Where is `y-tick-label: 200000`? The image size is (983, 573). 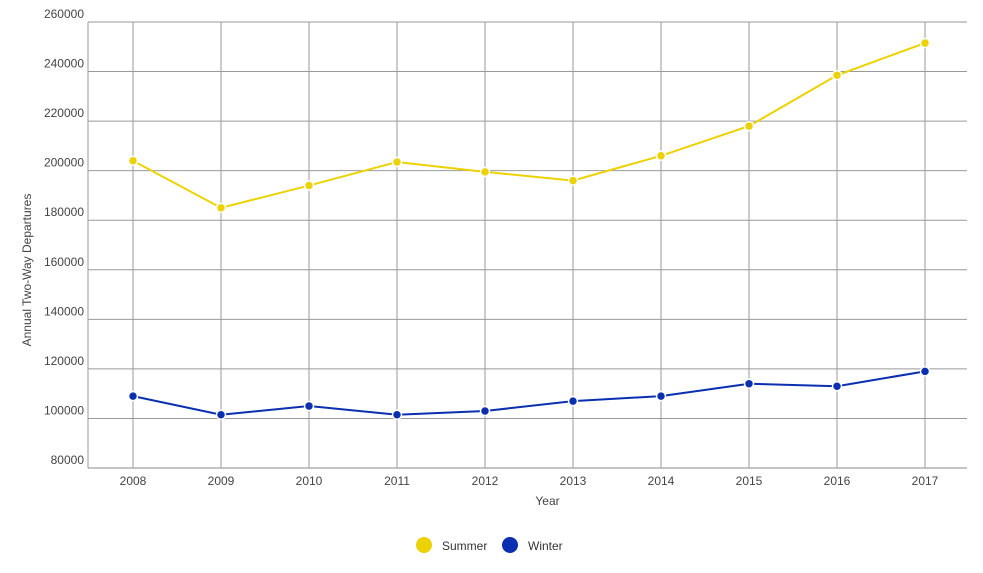
y-tick-label: 200000 is located at coordinates (64, 163).